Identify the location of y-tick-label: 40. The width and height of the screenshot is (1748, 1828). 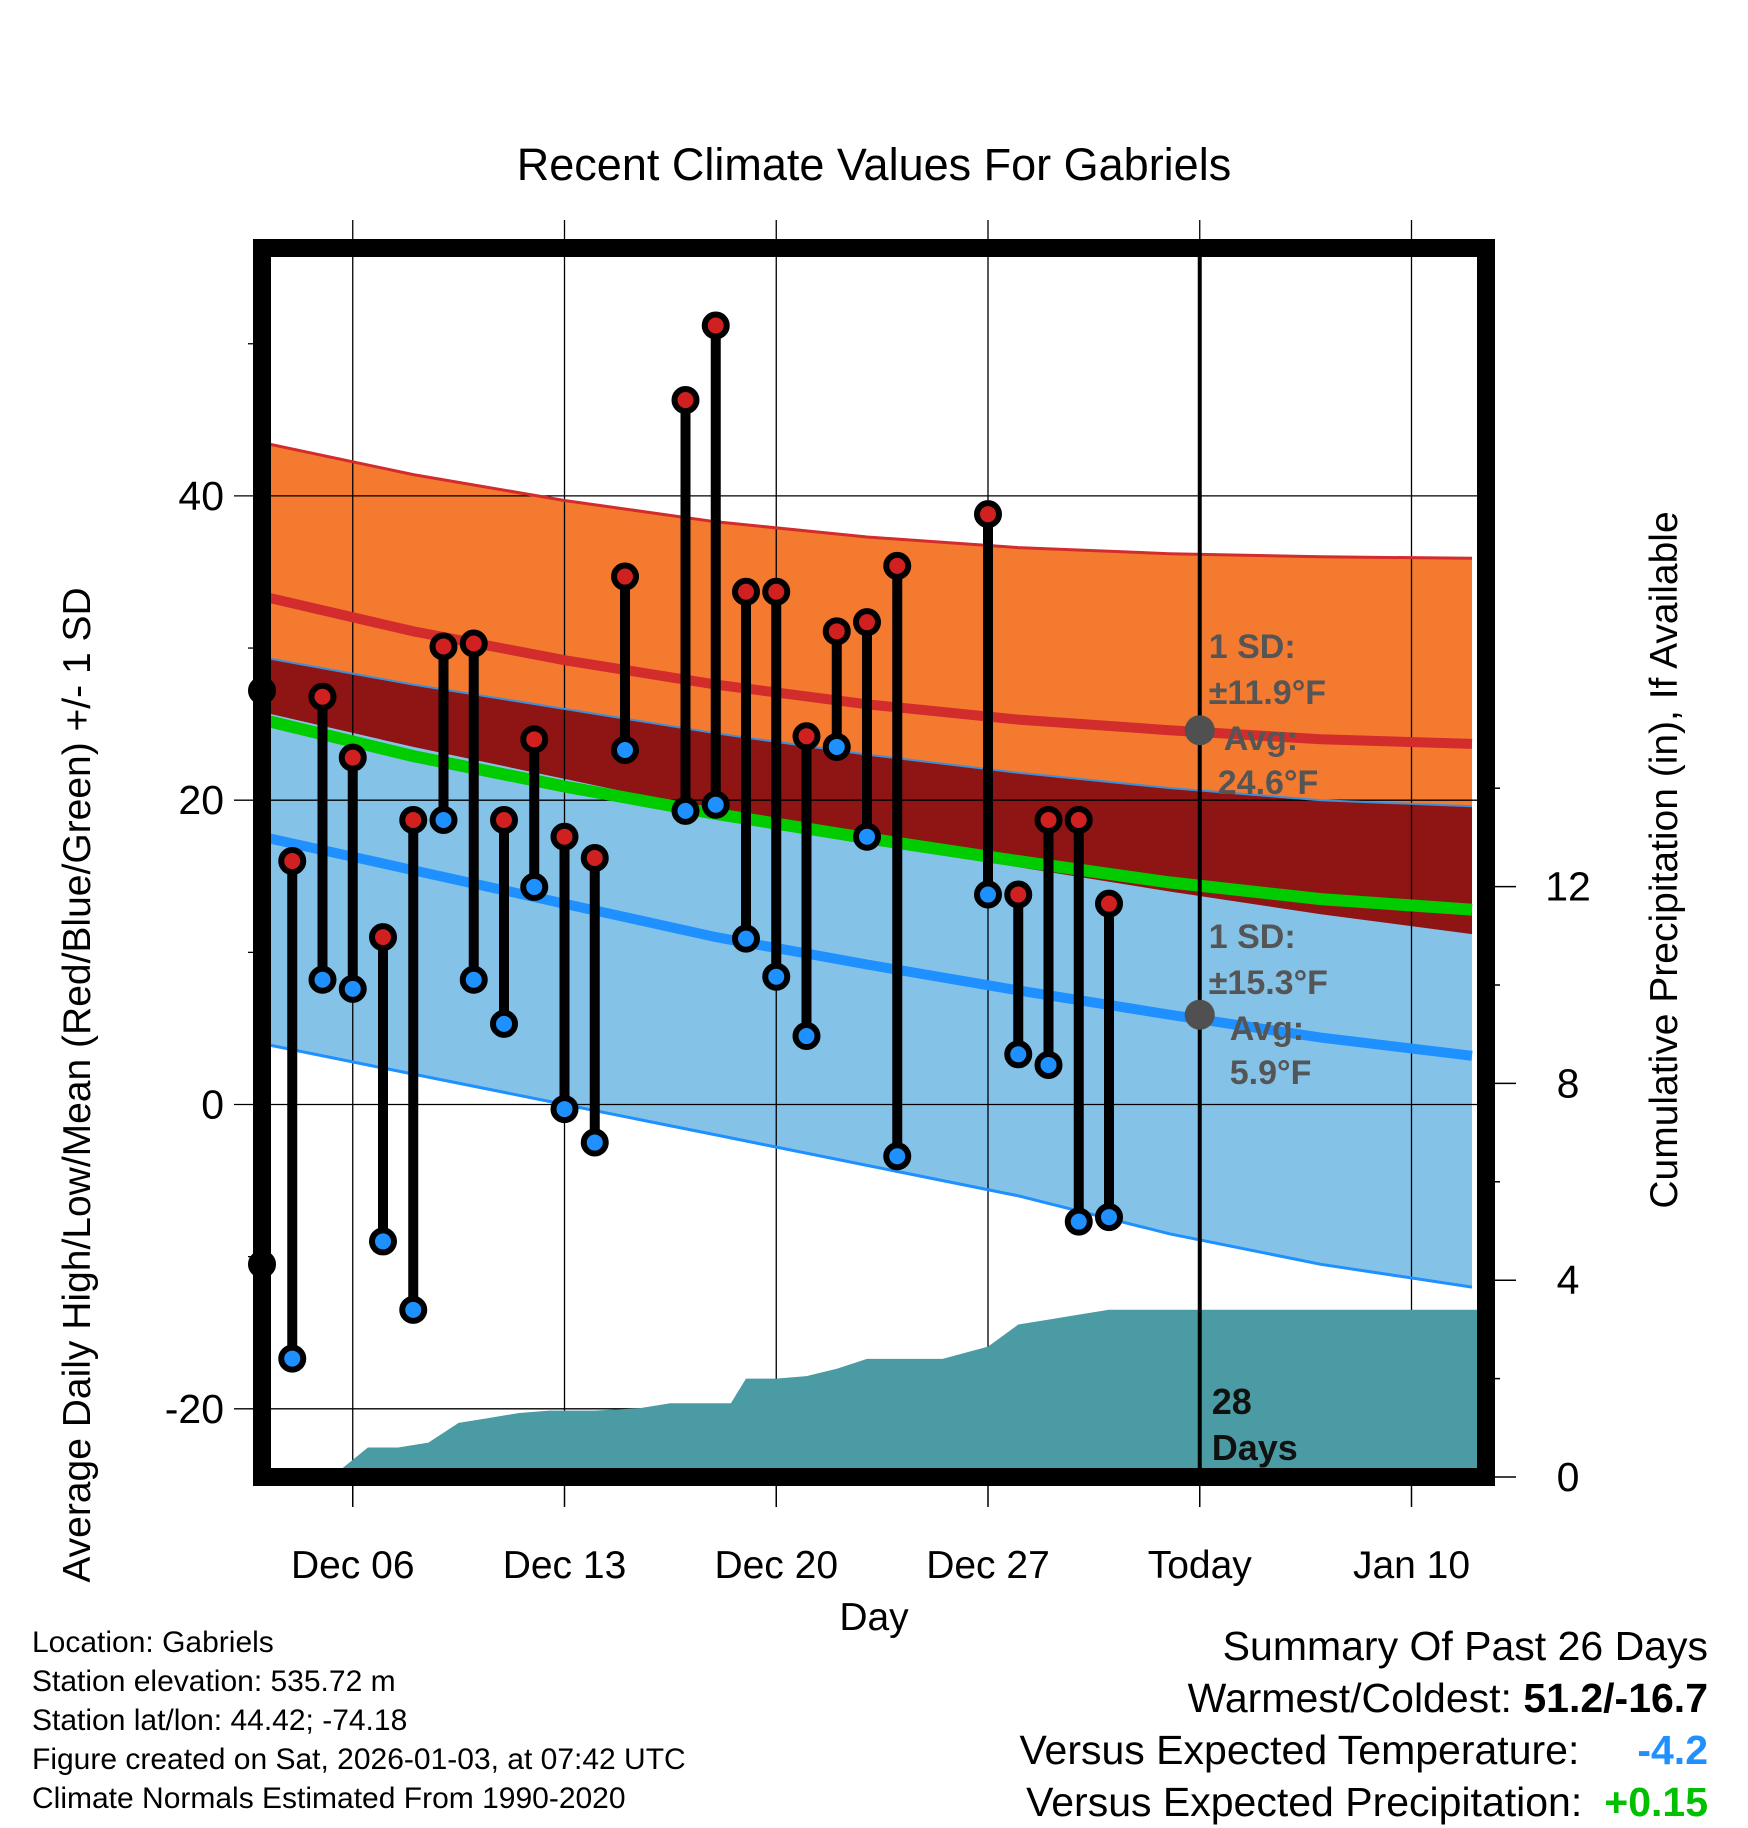
(201, 496).